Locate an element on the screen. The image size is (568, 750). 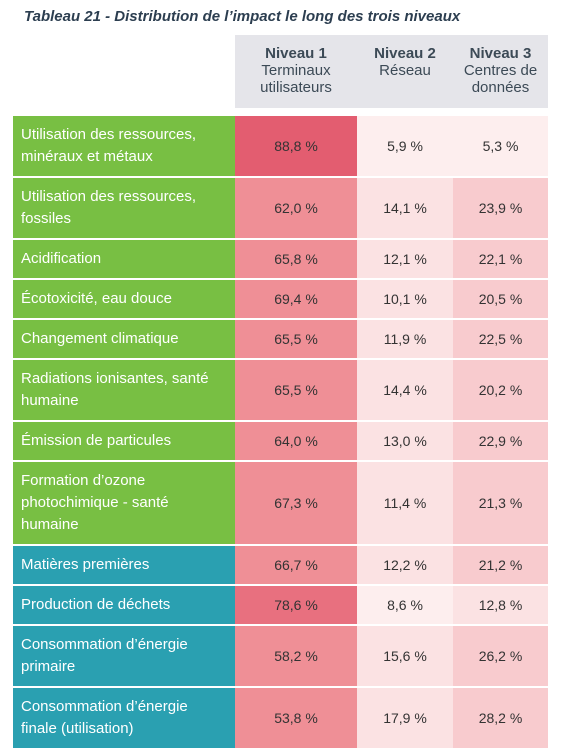
value-cell: 28,2 % is located at coordinates (500, 718).